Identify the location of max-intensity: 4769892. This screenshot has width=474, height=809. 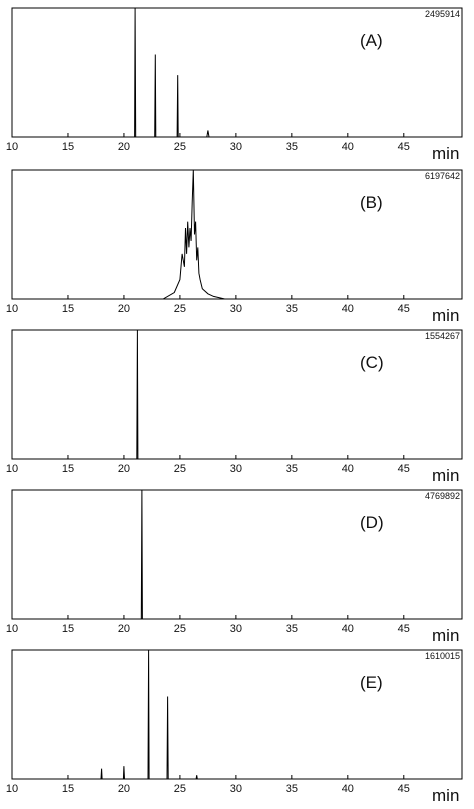
(442, 496).